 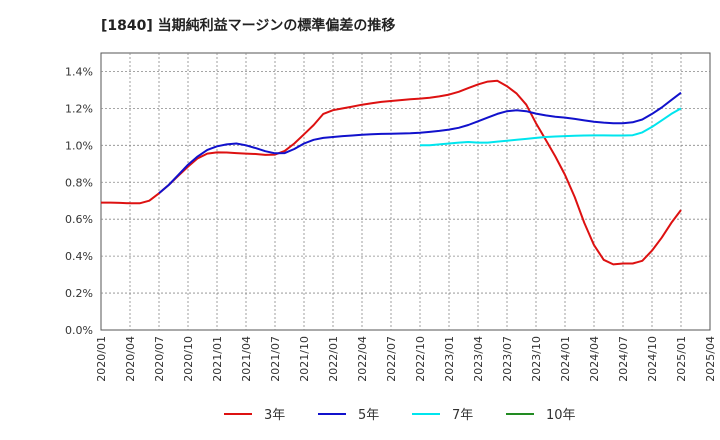 What do you see at coordinates (478, 359) in the screenshot?
I see `x-tick-label: 2023/04` at bounding box center [478, 359].